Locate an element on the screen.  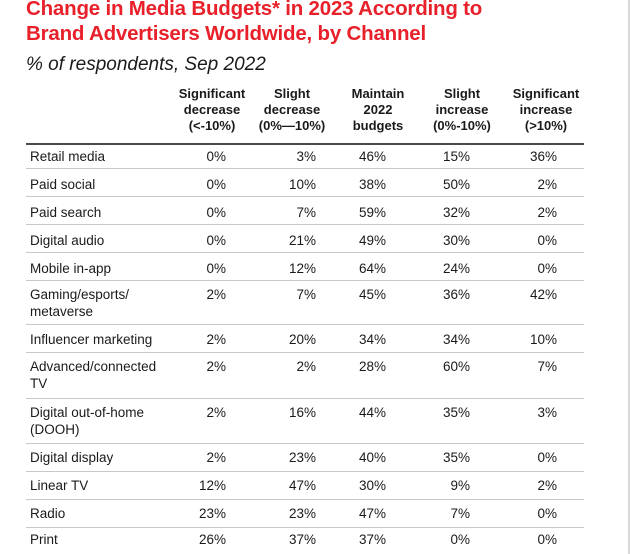
row-label: Linear TV is located at coordinates (59, 485).